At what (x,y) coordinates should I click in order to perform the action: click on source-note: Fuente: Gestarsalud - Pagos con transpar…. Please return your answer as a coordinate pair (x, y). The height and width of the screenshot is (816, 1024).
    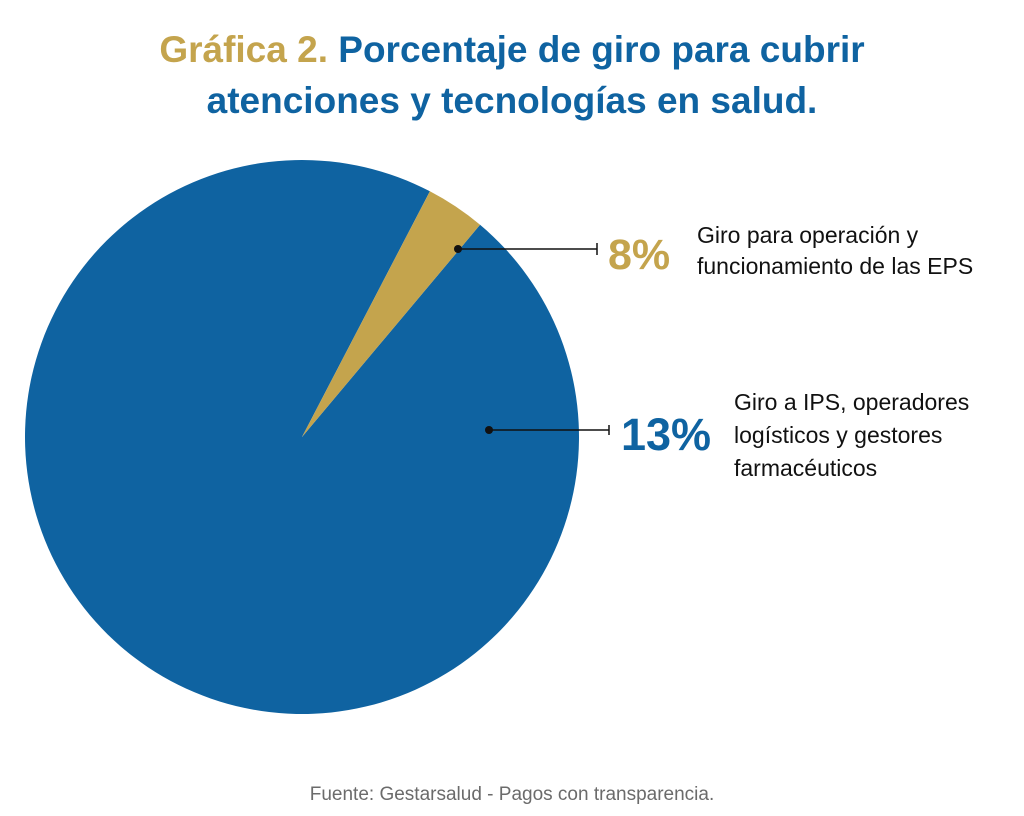
    Looking at the image, I should click on (512, 794).